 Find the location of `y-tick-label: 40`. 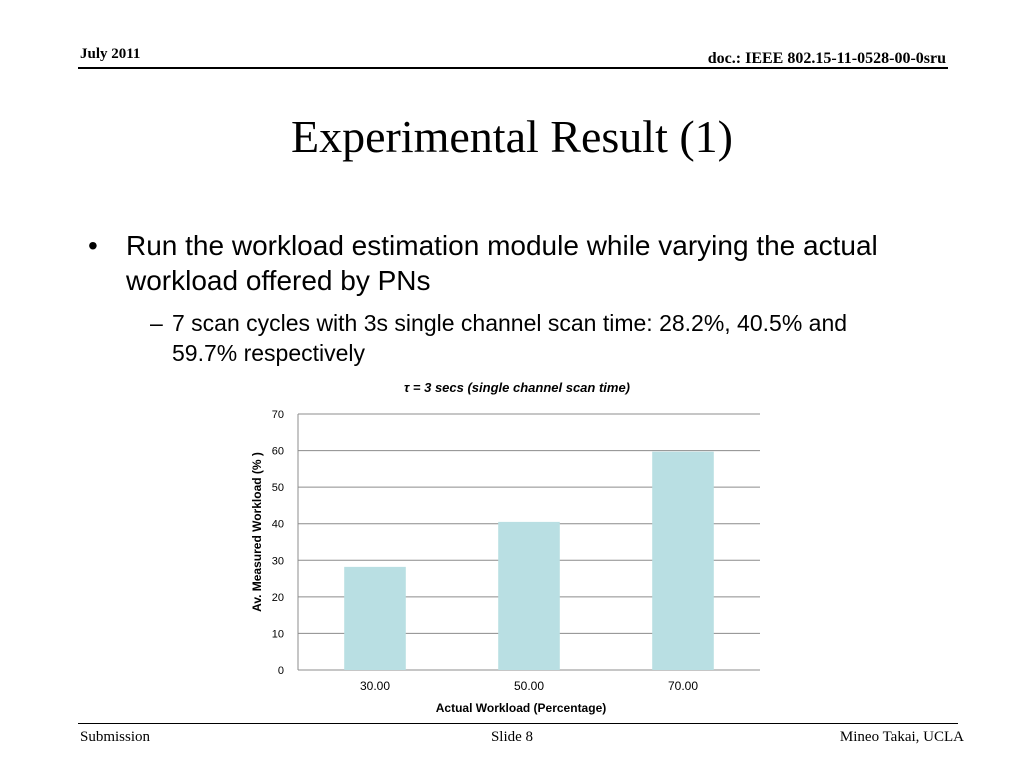

y-tick-label: 40 is located at coordinates (278, 525).